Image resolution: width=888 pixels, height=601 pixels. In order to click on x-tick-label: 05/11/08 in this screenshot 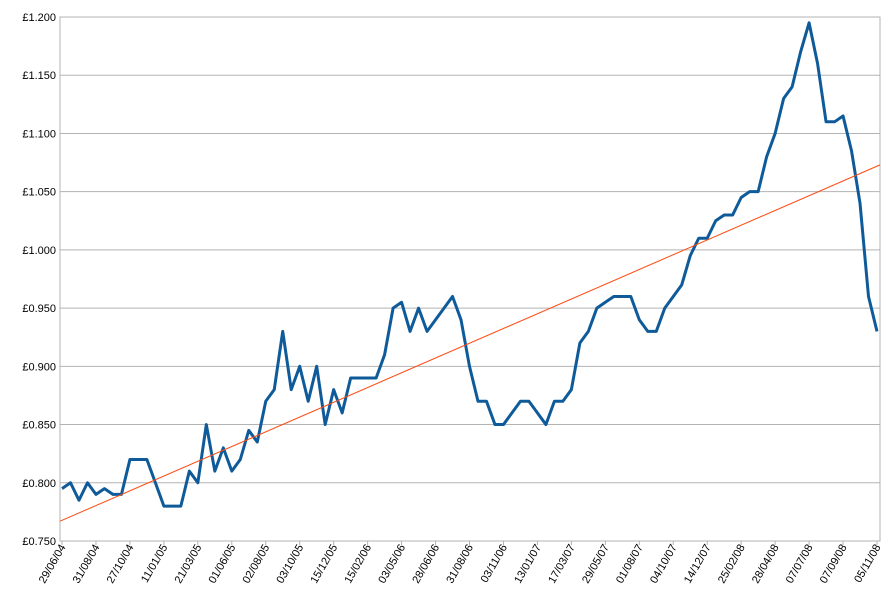, I will do `click(867, 564)`.